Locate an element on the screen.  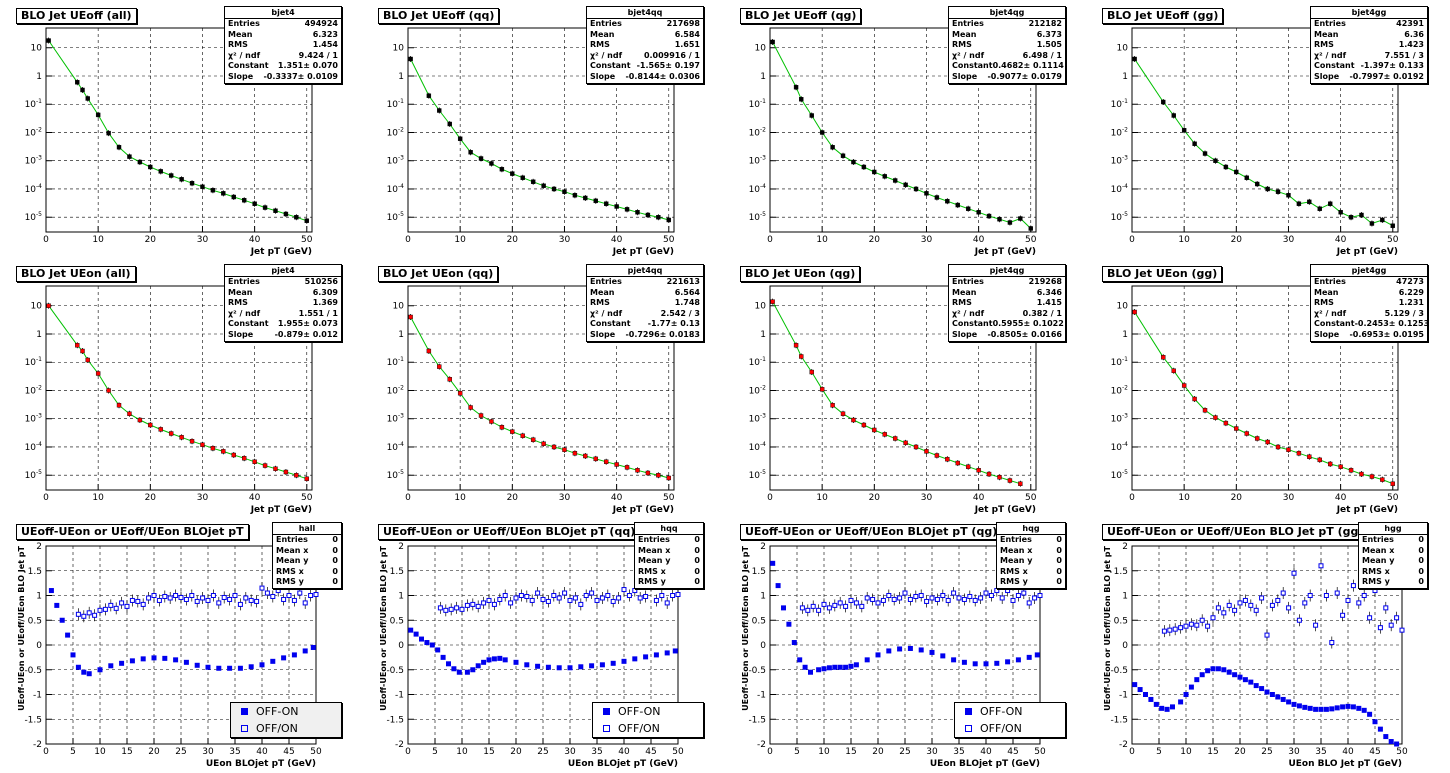
filled-square-icon is located at coordinates (606, 711).